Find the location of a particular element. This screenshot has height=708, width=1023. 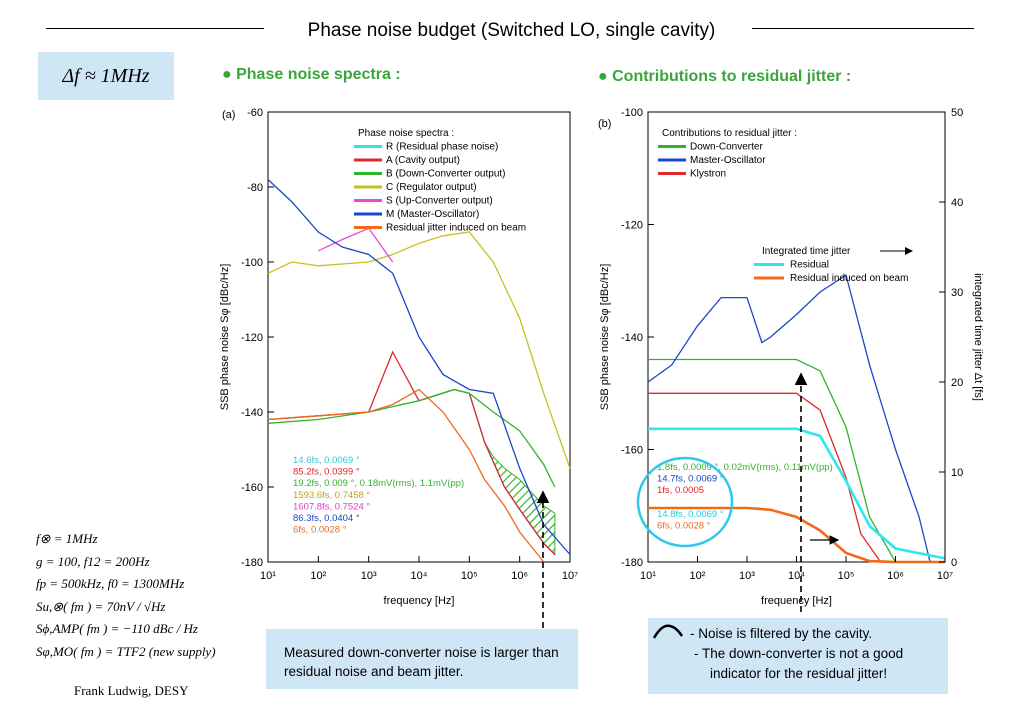

highlight-circle is located at coordinates (685, 502).